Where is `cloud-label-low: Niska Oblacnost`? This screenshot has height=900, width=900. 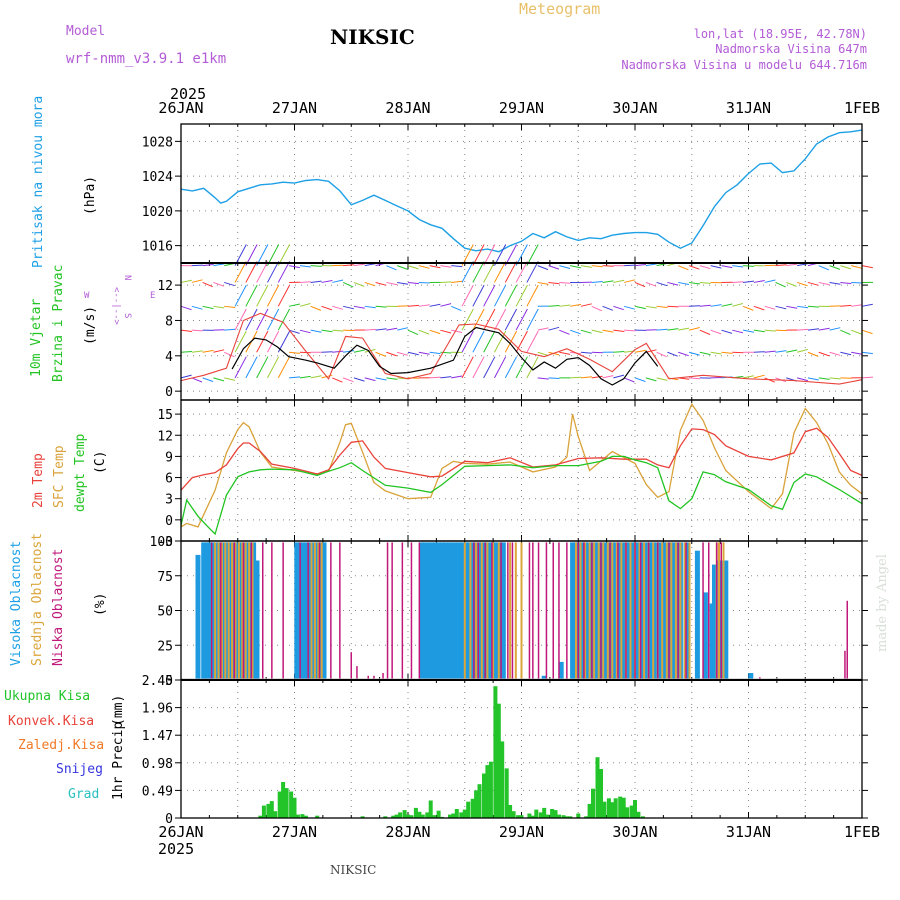 cloud-label-low: Niska Oblacnost is located at coordinates (58, 607).